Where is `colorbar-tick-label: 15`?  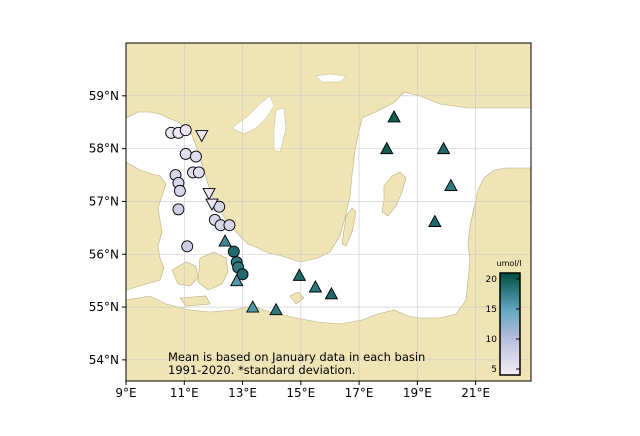 colorbar-tick-label: 15 is located at coordinates (491, 310).